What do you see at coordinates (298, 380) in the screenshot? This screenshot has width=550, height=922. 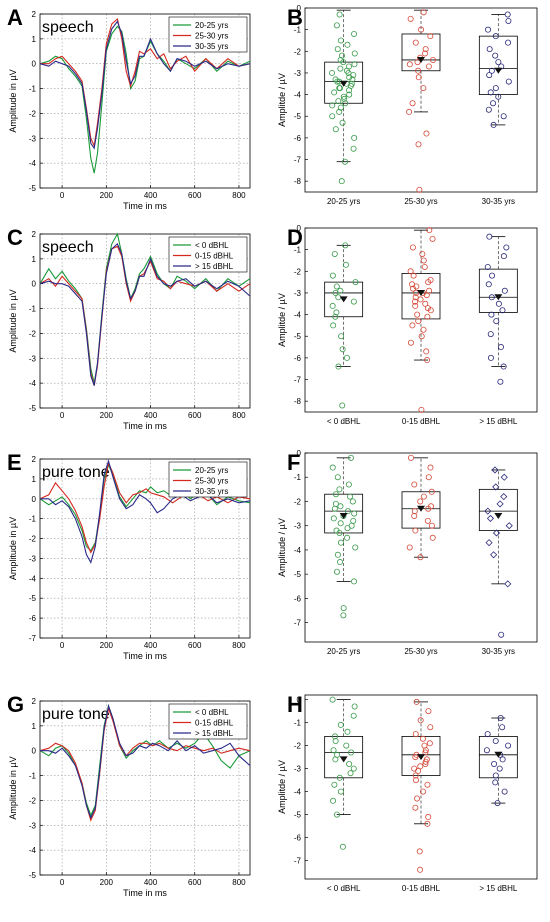 I see `tick-label-y: -7` at bounding box center [298, 380].